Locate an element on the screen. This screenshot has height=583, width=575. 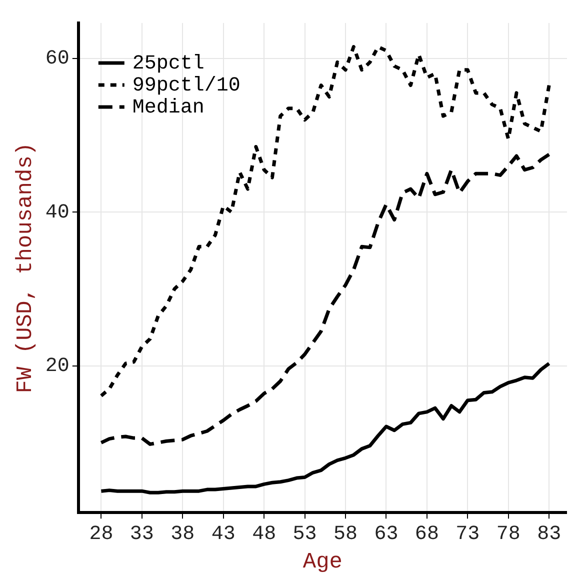
legend-label: Median is located at coordinates (168, 108).